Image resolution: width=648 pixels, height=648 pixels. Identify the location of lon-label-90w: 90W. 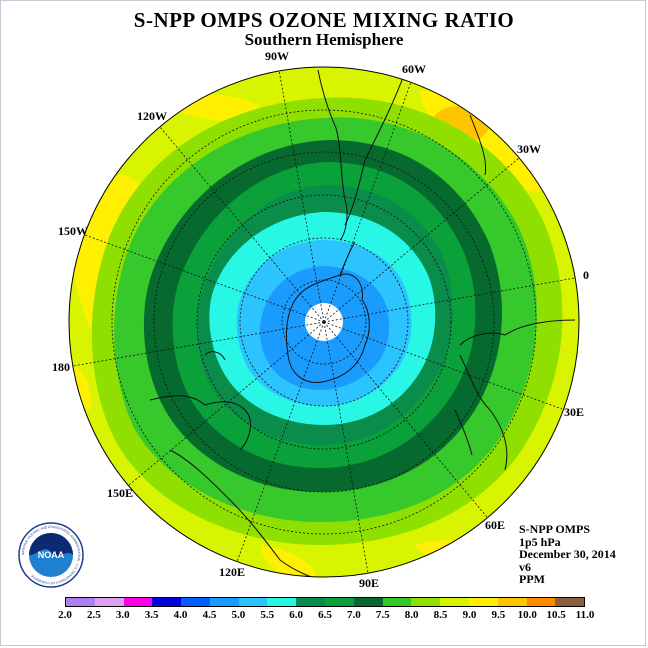
(277, 56).